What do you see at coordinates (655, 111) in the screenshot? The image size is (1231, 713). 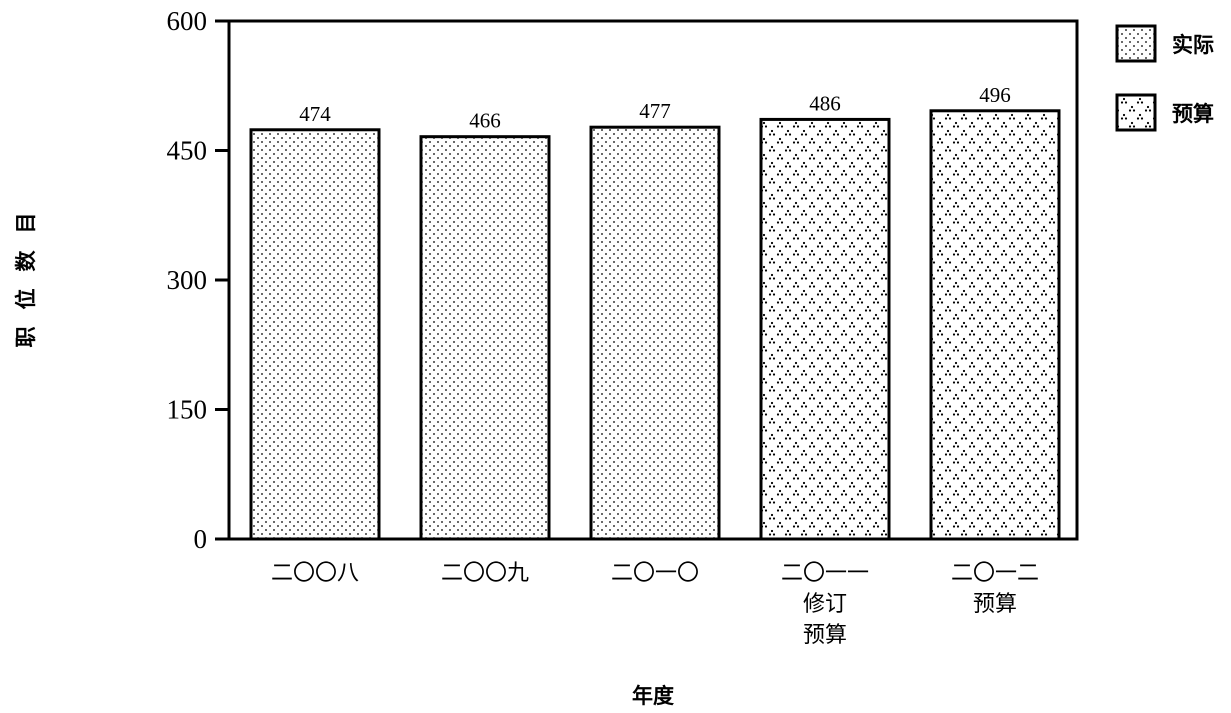 I see `bar-value-label: 477` at bounding box center [655, 111].